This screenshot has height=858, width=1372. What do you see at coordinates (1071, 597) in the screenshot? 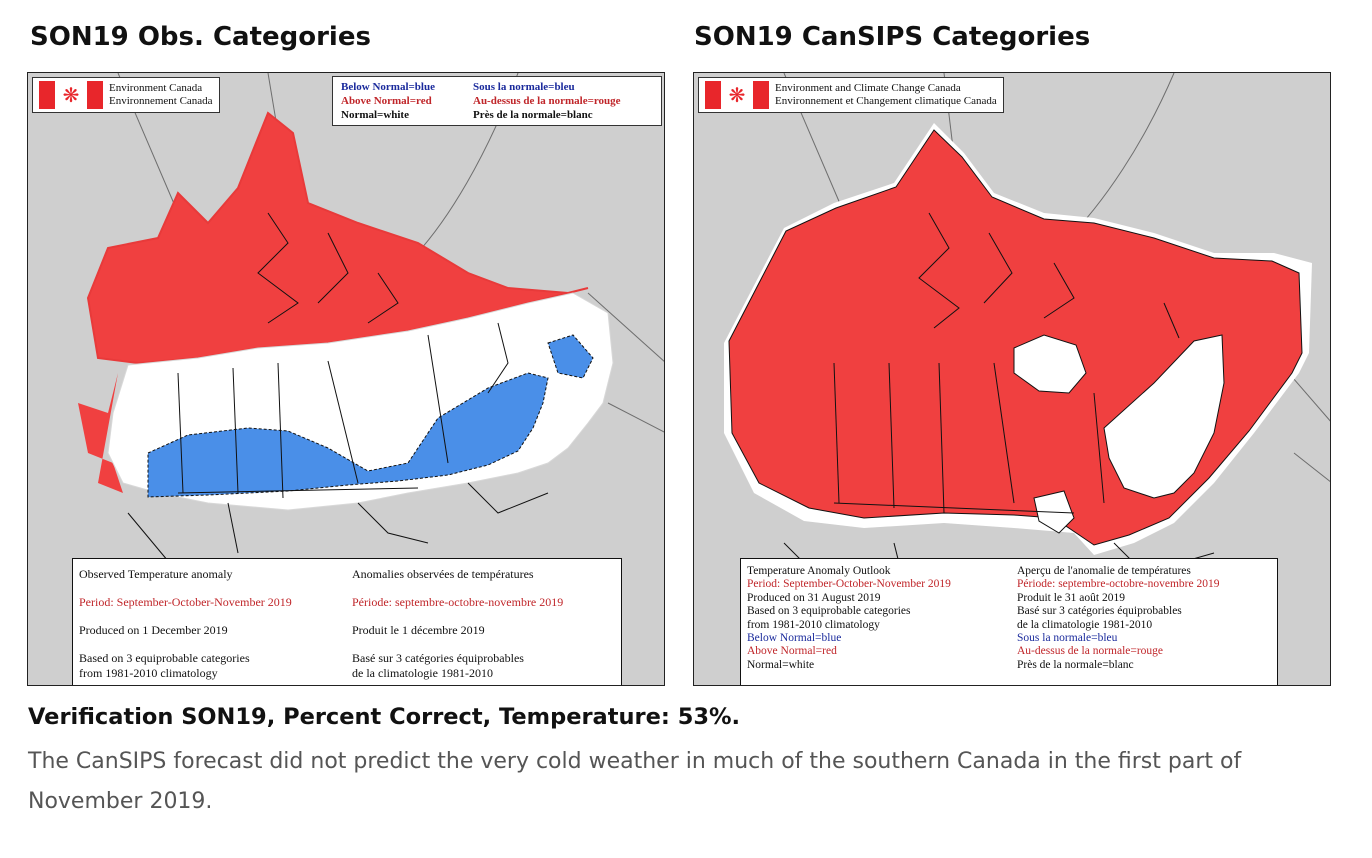
I see `info-produced-fr: Produit le 31 août 2019` at bounding box center [1071, 597].